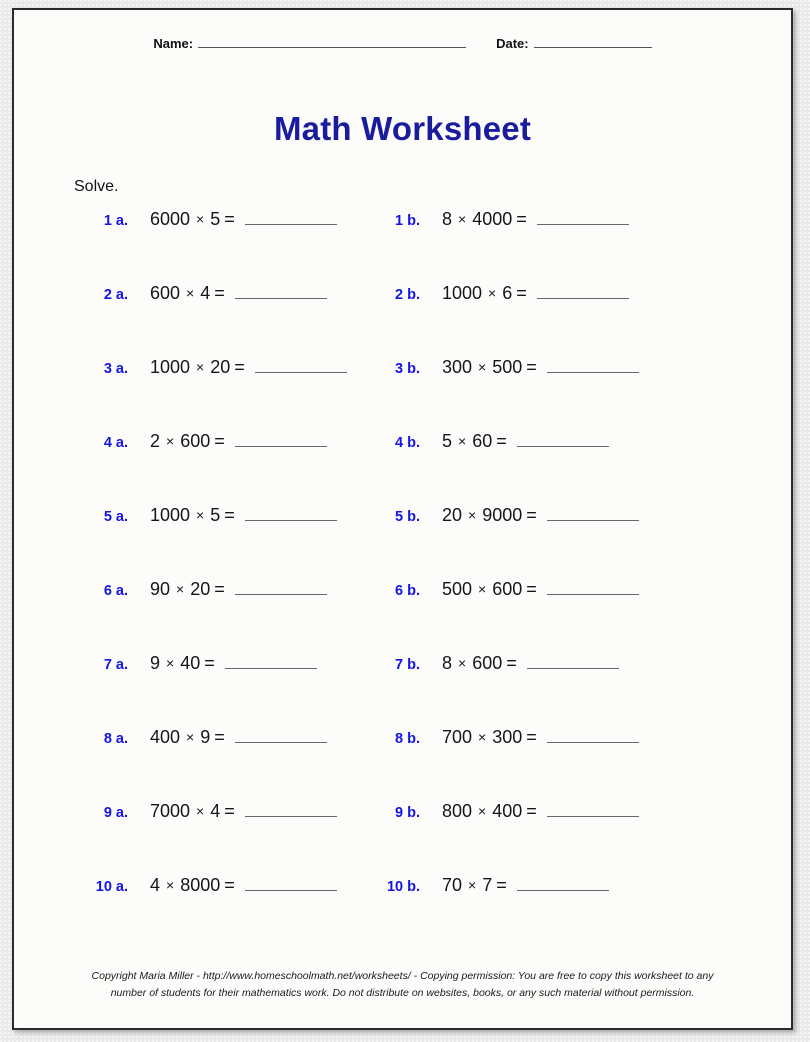 The width and height of the screenshot is (810, 1042). What do you see at coordinates (160, 589) in the screenshot?
I see `operand-left: 90` at bounding box center [160, 589].